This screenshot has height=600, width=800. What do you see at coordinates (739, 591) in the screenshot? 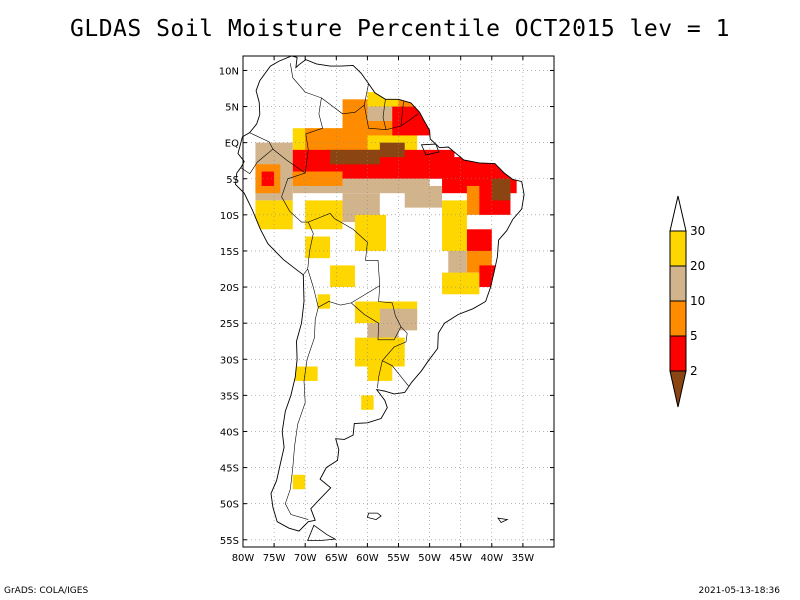
I see `timestamp: 2021-05-13-18:36` at bounding box center [739, 591].